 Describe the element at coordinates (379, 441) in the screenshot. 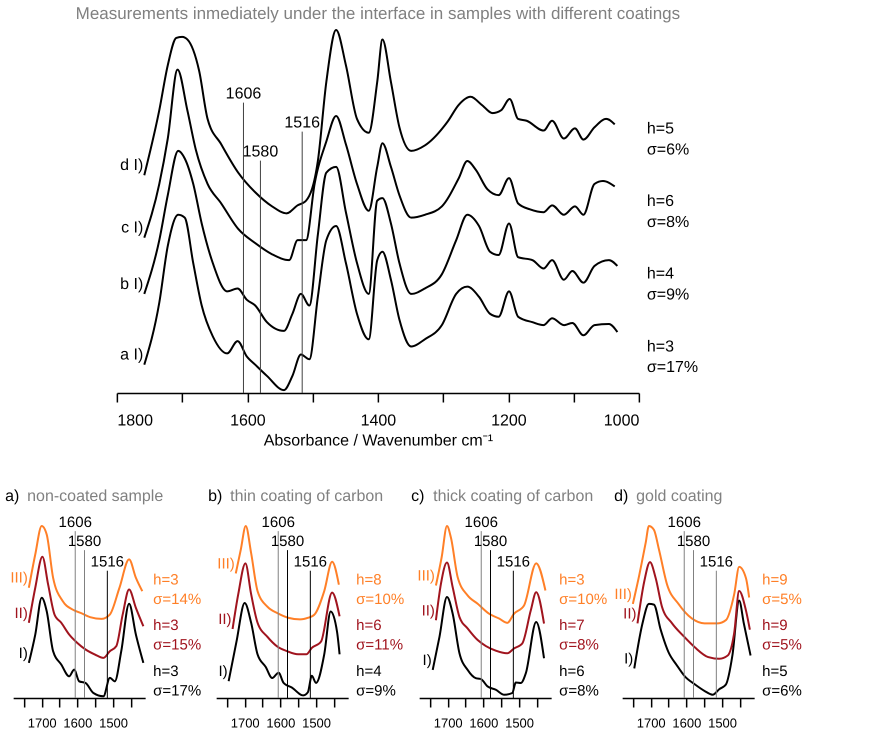

I see `x-axis-title: Absorbance / Wavenumber cm⁻¹` at that location.